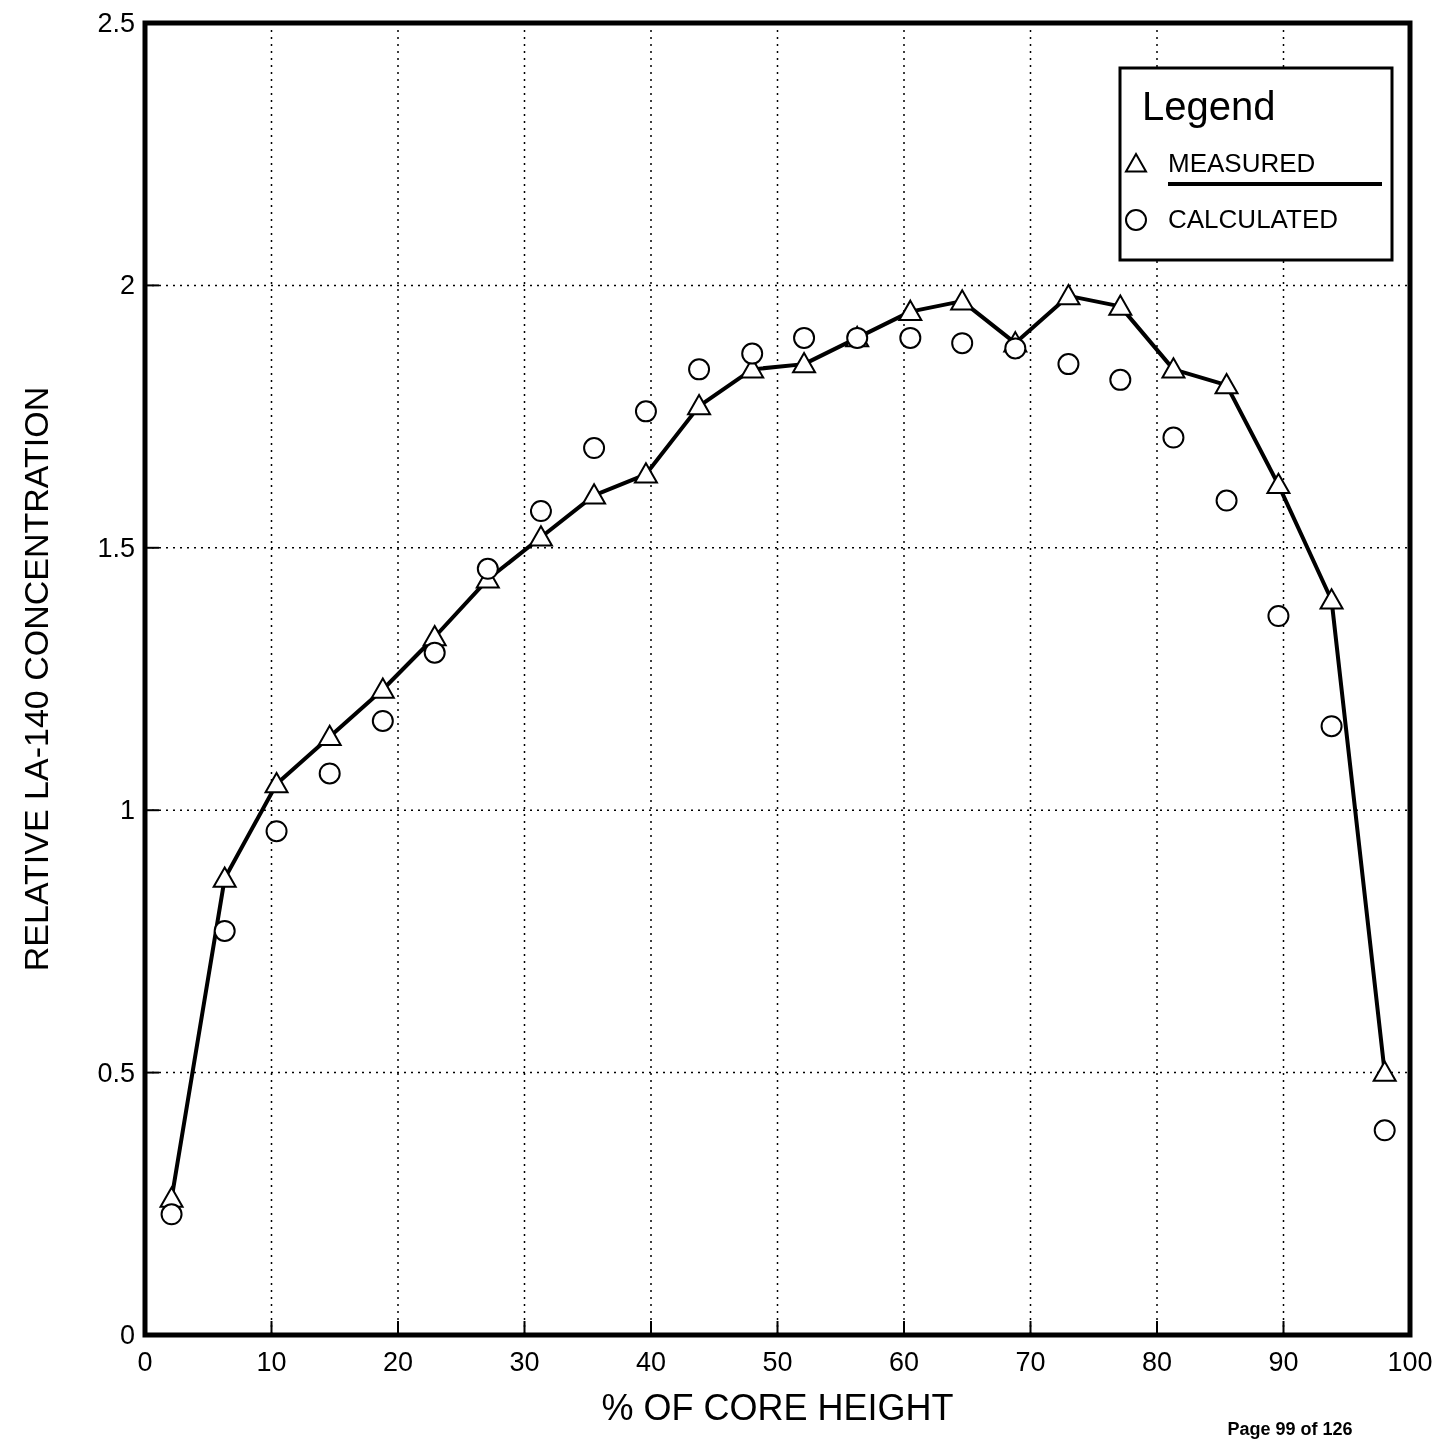  I want to click on legend-label: CALCULATED, so click(1253, 219).